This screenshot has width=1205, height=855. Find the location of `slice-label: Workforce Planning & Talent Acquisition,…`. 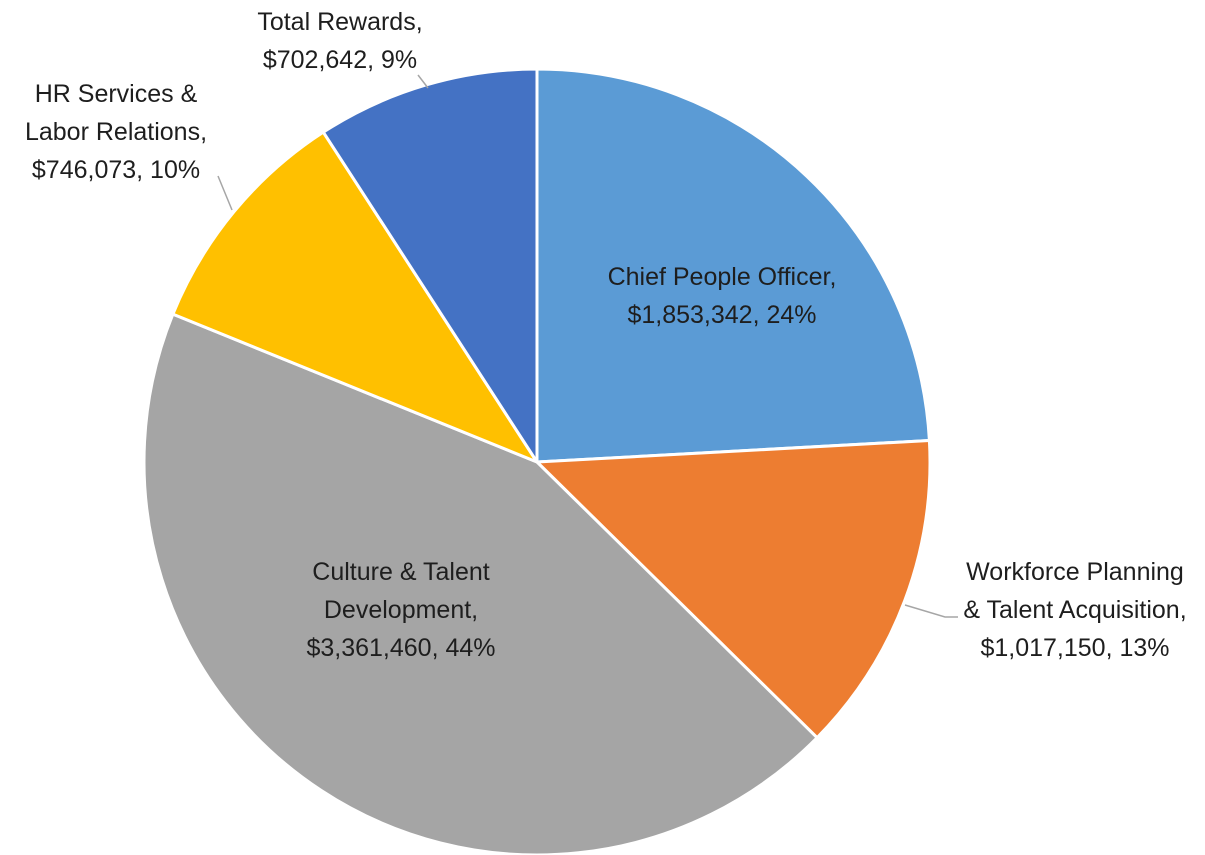

slice-label: Workforce Planning & Talent Acquisition,… is located at coordinates (1075, 610).